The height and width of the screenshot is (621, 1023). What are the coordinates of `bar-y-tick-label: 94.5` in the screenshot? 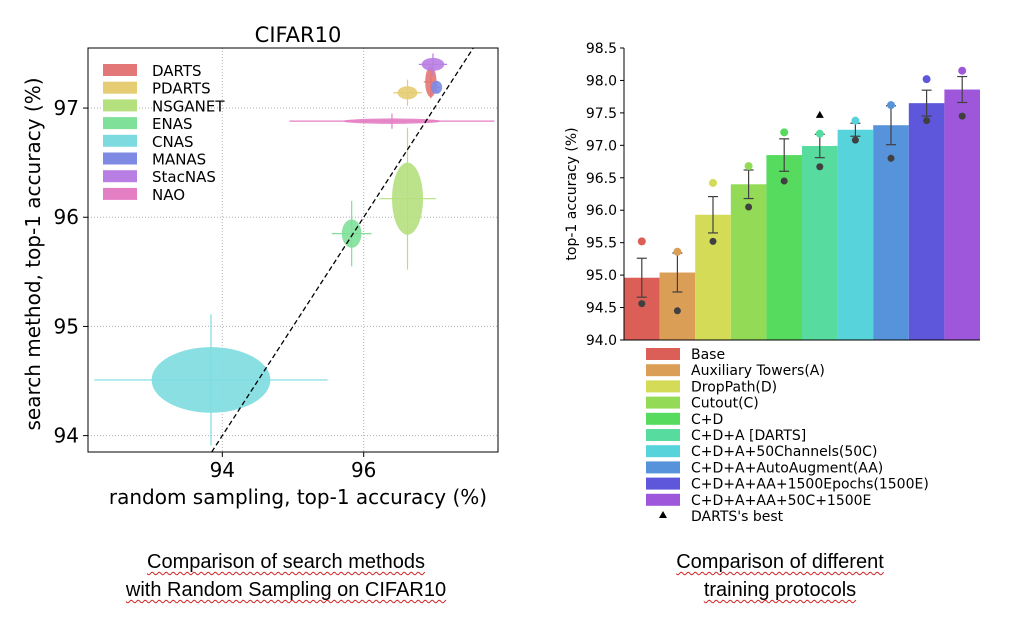 It's located at (601, 309).